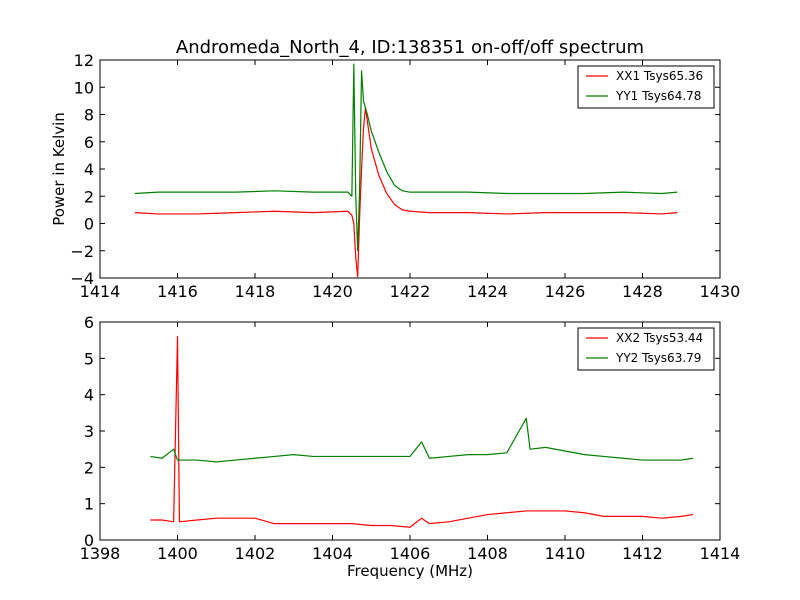 Image resolution: width=800 pixels, height=600 pixels. I want to click on top-ytick-label: 10, so click(84, 87).